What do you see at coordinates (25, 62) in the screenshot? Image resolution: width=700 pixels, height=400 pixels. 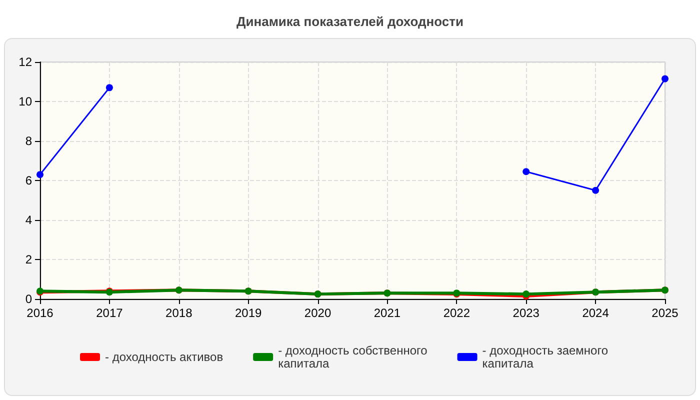 I see `y-tick-label: 12` at bounding box center [25, 62].